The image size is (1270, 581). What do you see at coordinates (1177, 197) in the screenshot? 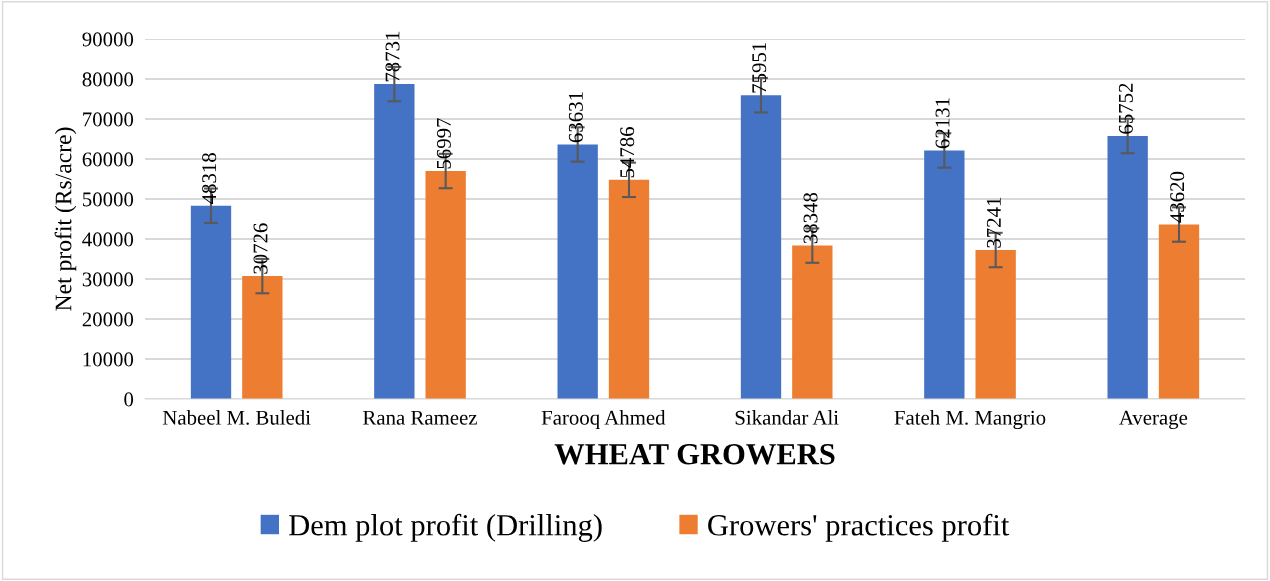
I see `data-label: 43620` at bounding box center [1177, 197].